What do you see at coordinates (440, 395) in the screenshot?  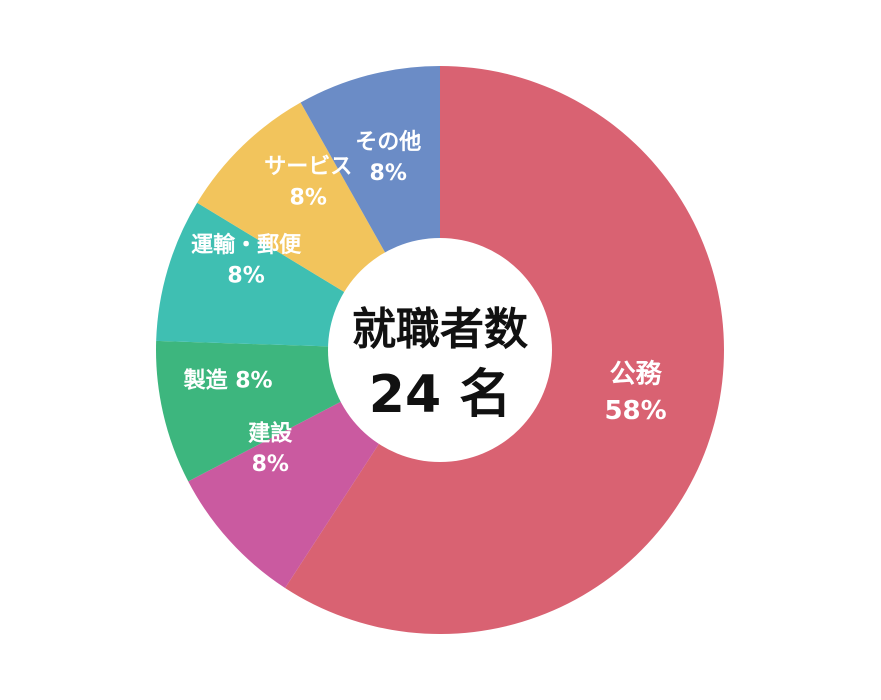 I see `center-count: 24 名` at bounding box center [440, 395].